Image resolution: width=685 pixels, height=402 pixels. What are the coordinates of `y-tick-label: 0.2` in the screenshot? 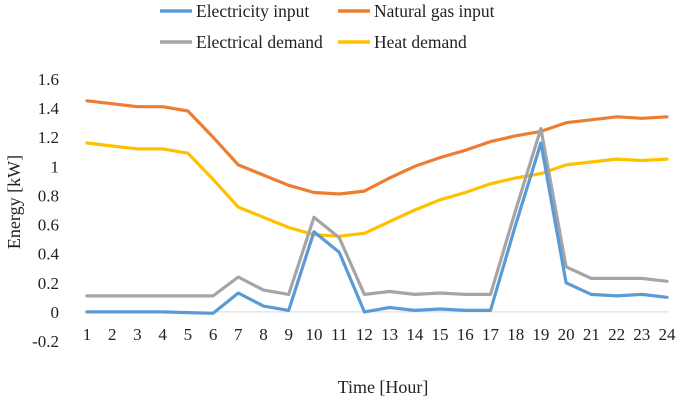 It's located at (48, 283).